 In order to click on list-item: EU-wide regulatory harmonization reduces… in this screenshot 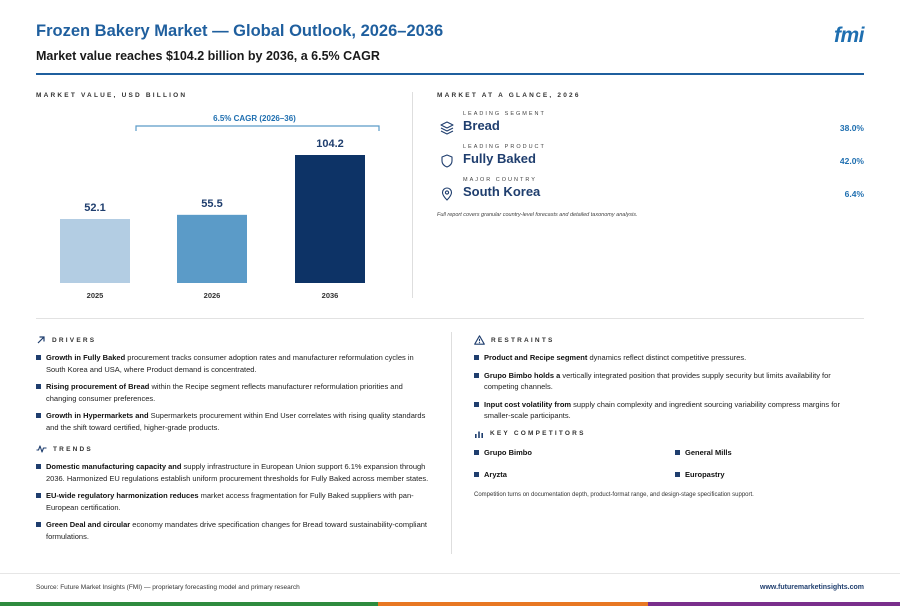, I will do `click(234, 501)`.